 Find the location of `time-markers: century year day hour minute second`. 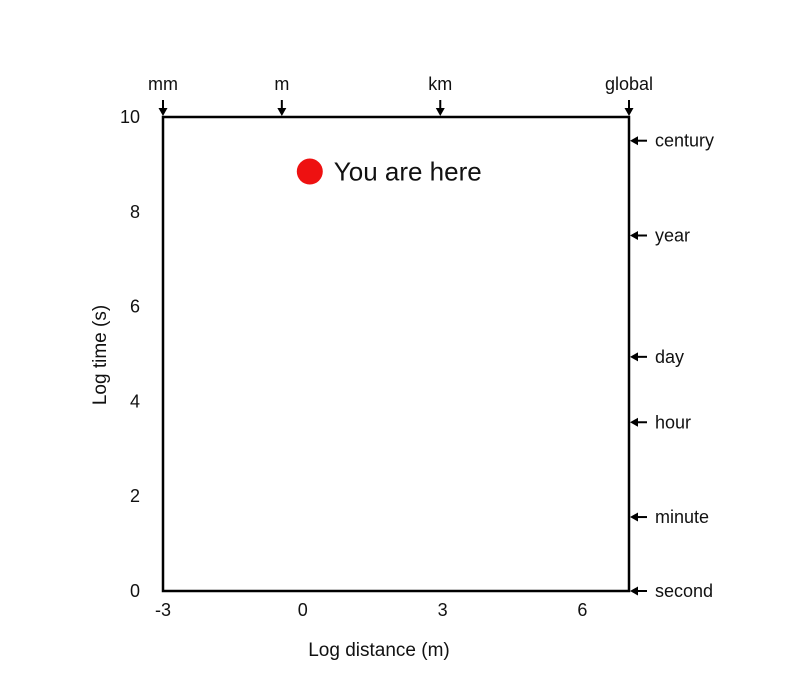

time-markers: century year day hour minute second is located at coordinates (672, 366).